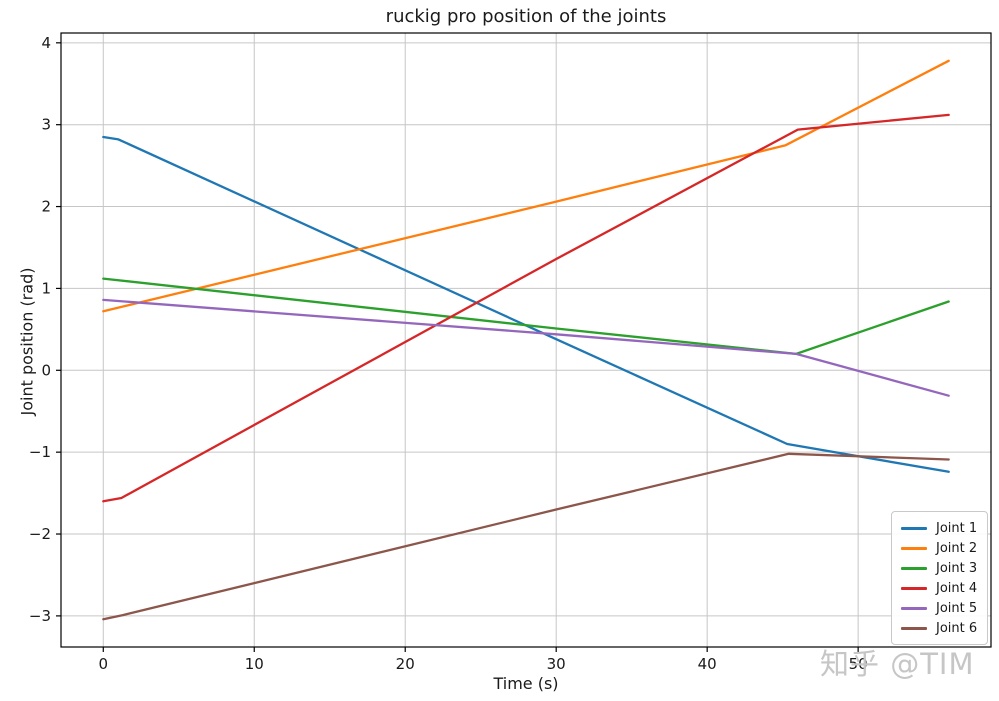 This screenshot has width=999, height=701. I want to click on x-axis-label: Time (s), so click(526, 683).